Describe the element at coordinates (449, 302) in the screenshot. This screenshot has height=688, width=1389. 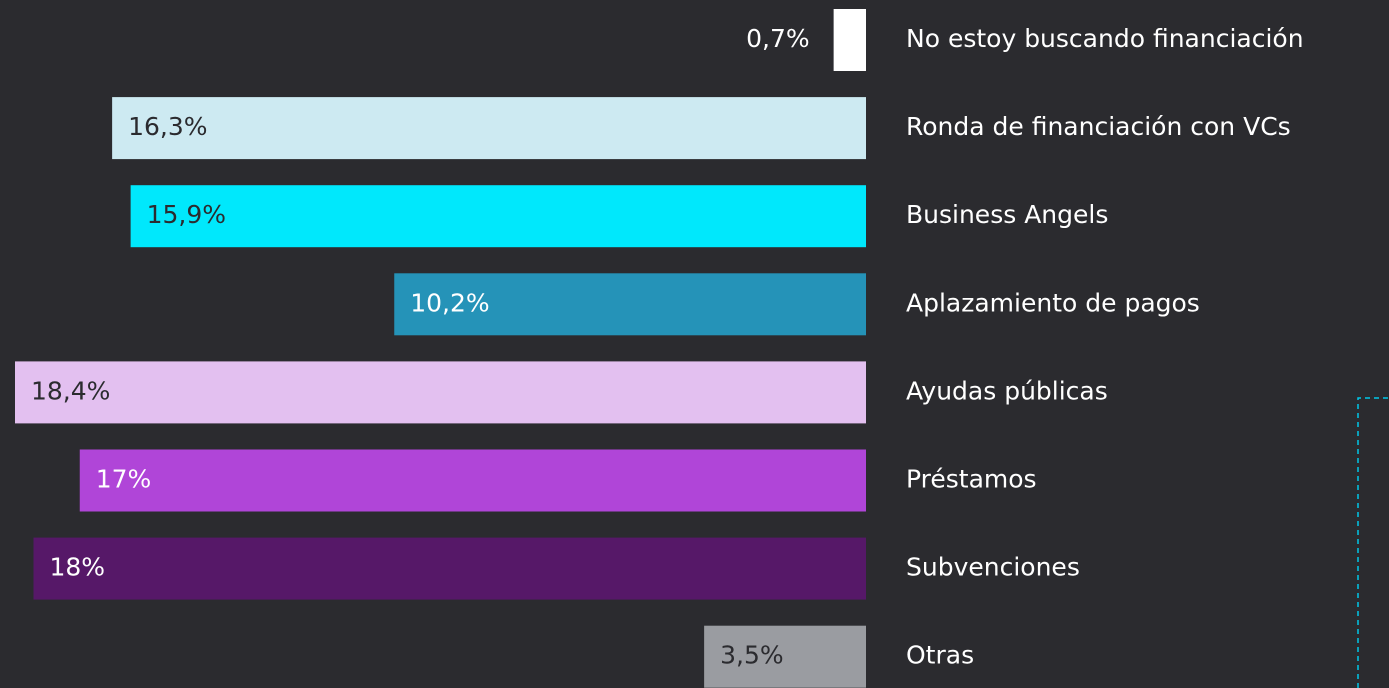
I see `value-label: 10,2%` at that location.